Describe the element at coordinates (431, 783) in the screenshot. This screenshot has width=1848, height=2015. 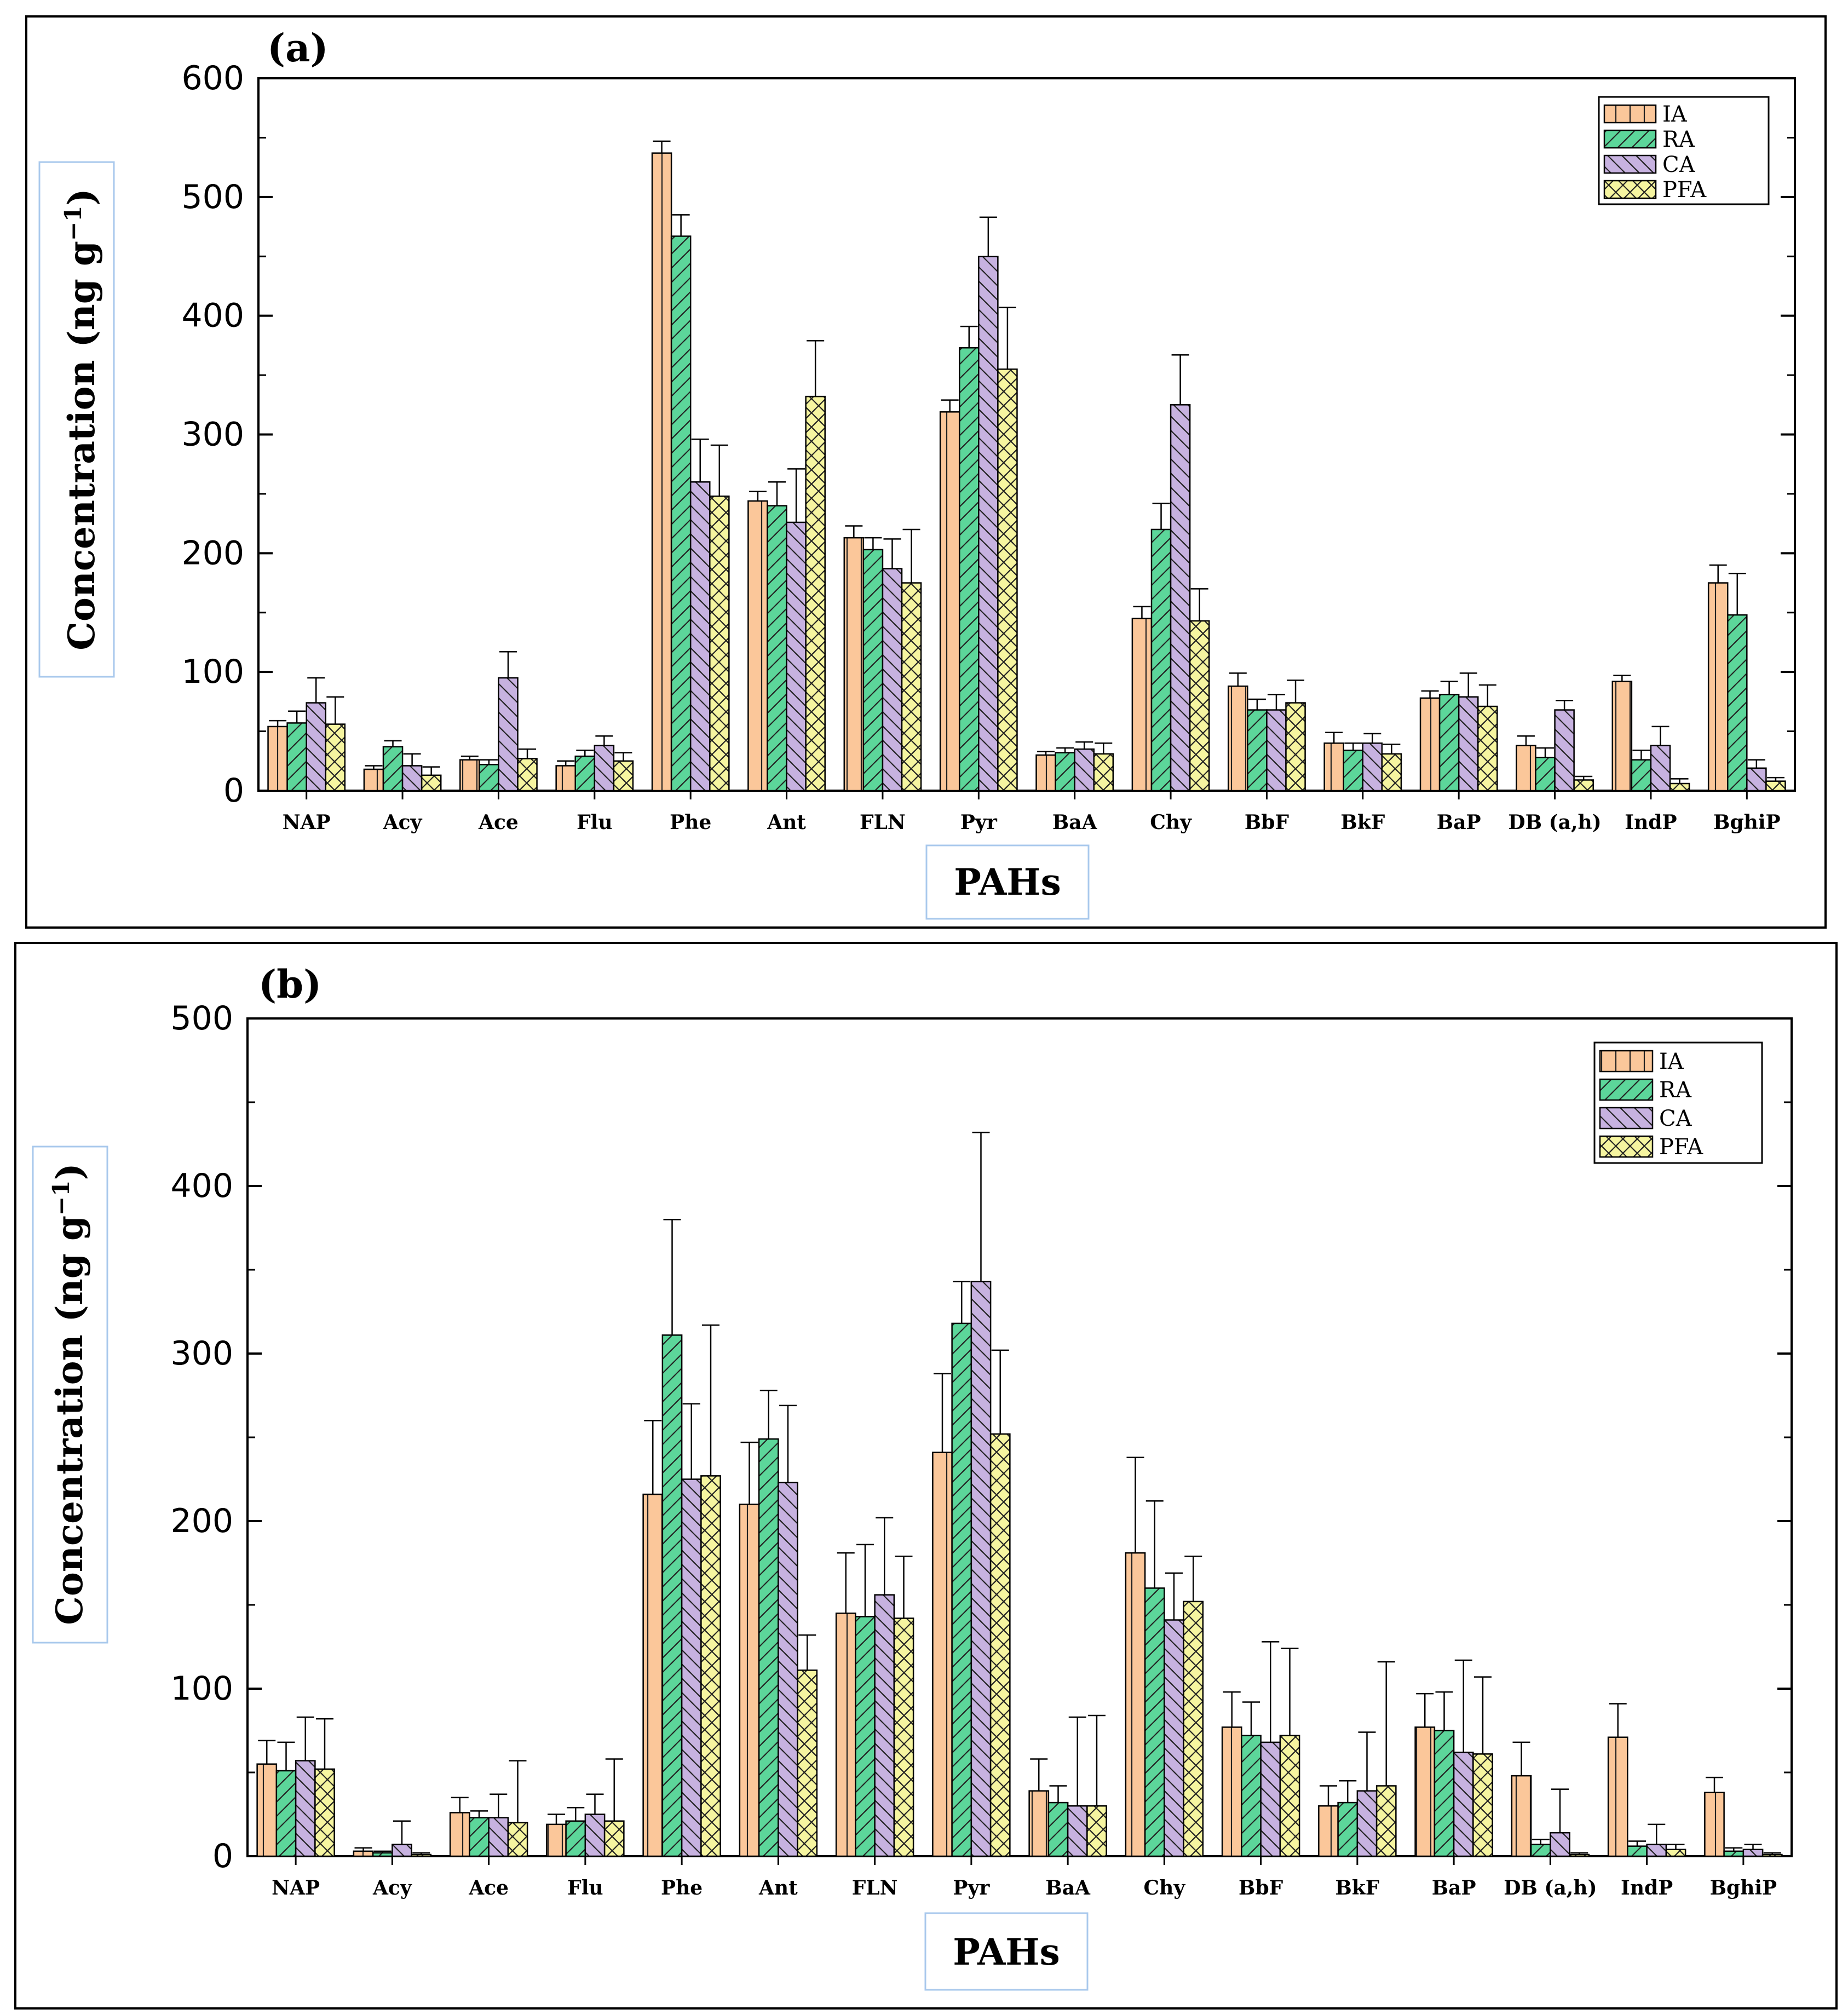
I see `bar-a-acy-pfa` at that location.